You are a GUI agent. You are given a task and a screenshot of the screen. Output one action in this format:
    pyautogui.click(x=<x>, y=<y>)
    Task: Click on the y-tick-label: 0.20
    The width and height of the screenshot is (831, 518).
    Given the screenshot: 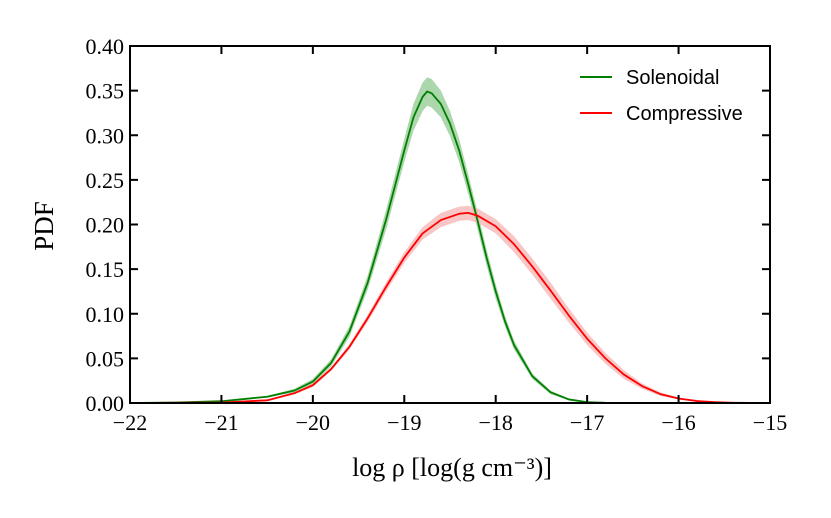 What is the action you would take?
    pyautogui.click(x=105, y=225)
    